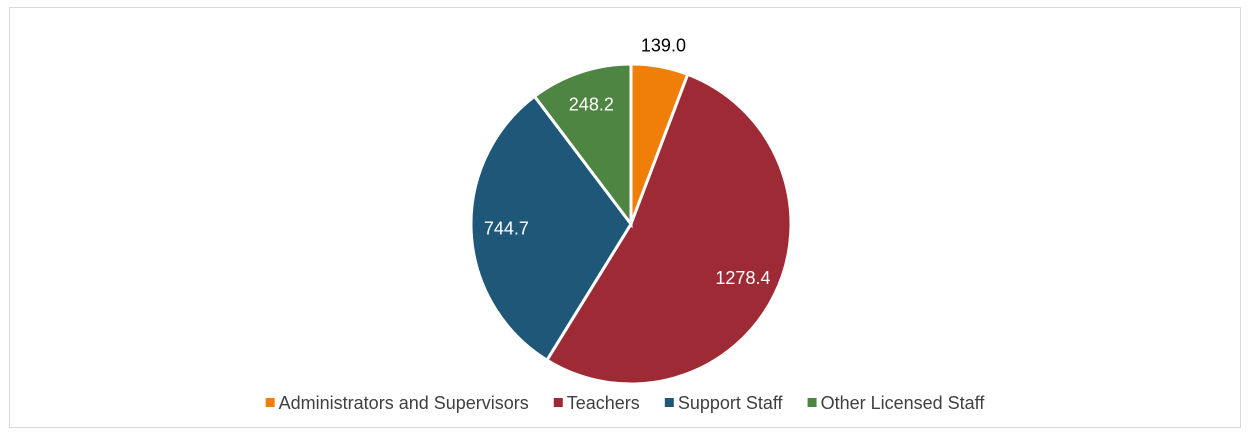 Image resolution: width=1250 pixels, height=436 pixels. What do you see at coordinates (731, 403) in the screenshot?
I see `legend-label: Support Staff` at bounding box center [731, 403].